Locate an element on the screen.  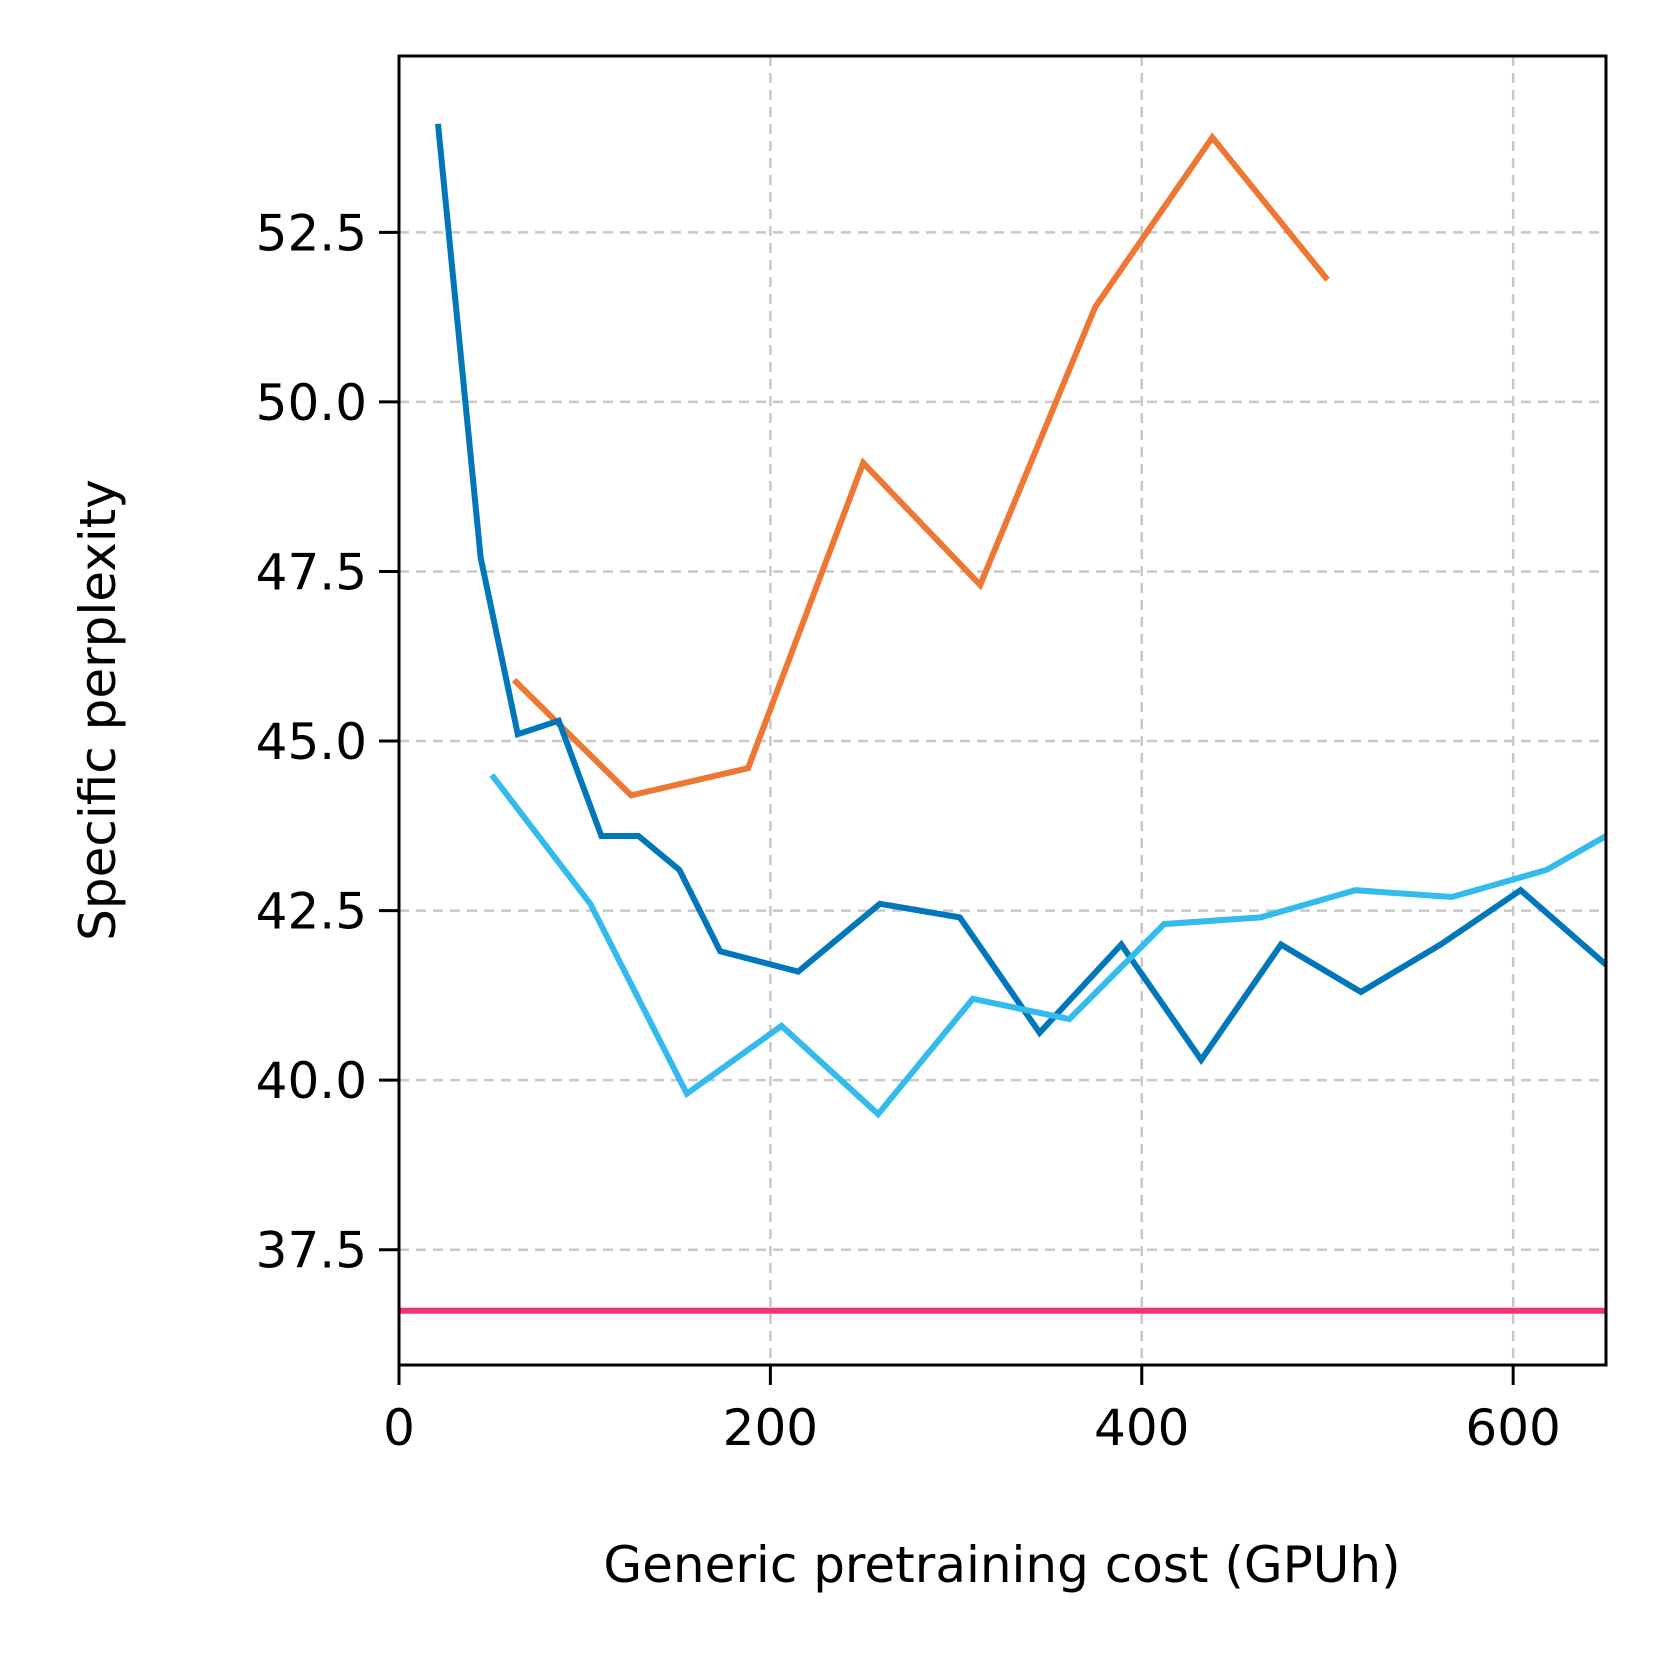
x-tick-label: 0 is located at coordinates (399, 1428).